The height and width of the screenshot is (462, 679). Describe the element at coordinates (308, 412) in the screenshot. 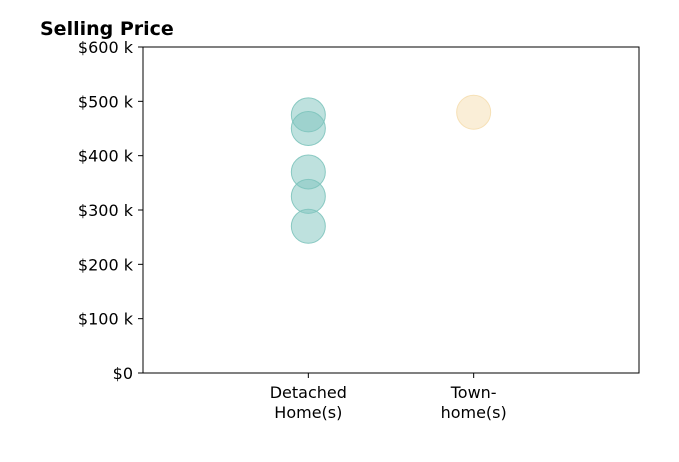

I see `x-tick-label: Home(s)` at that location.